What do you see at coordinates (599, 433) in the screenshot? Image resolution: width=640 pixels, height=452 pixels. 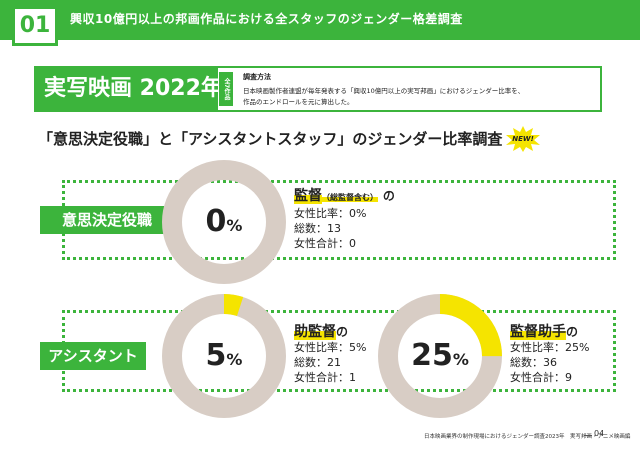 I see `footer-page-number: 04` at bounding box center [599, 433].